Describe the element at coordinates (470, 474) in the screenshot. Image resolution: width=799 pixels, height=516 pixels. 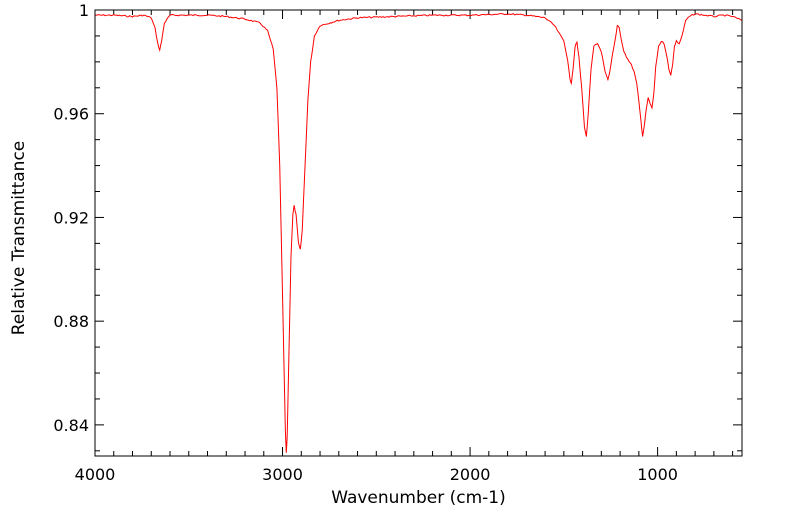
I see `x-tick-label: 2000` at that location.